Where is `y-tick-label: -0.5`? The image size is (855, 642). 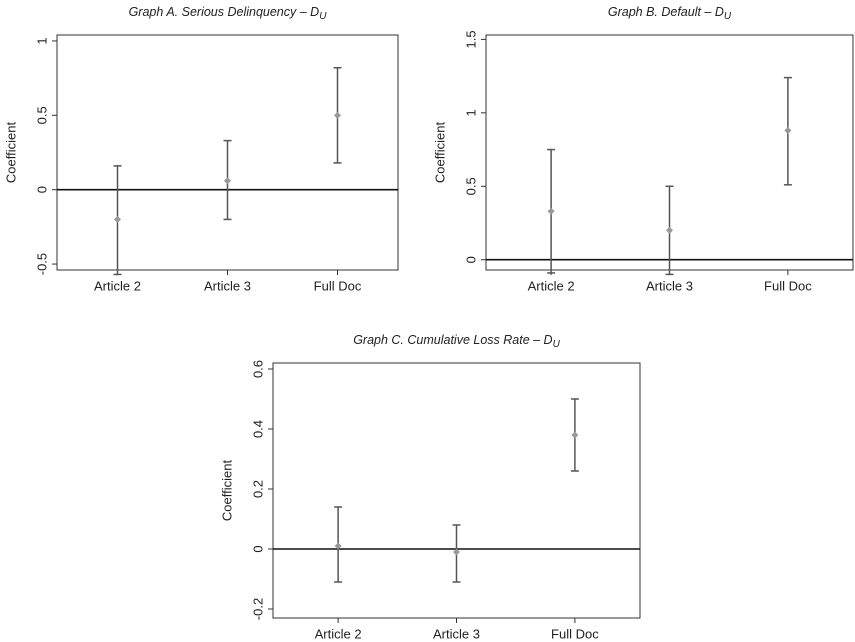 y-tick-label: -0.5 is located at coordinates (41, 264).